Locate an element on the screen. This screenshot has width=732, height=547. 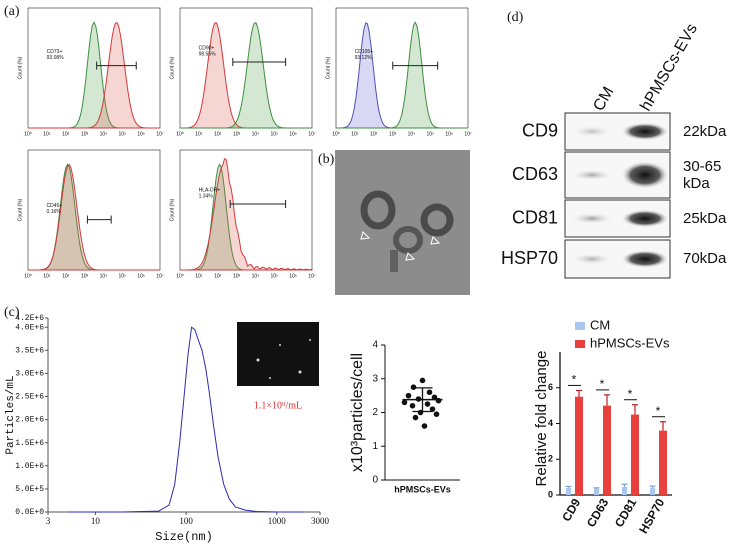
legend-label: hPMSCs-EVs is located at coordinates (630, 342).